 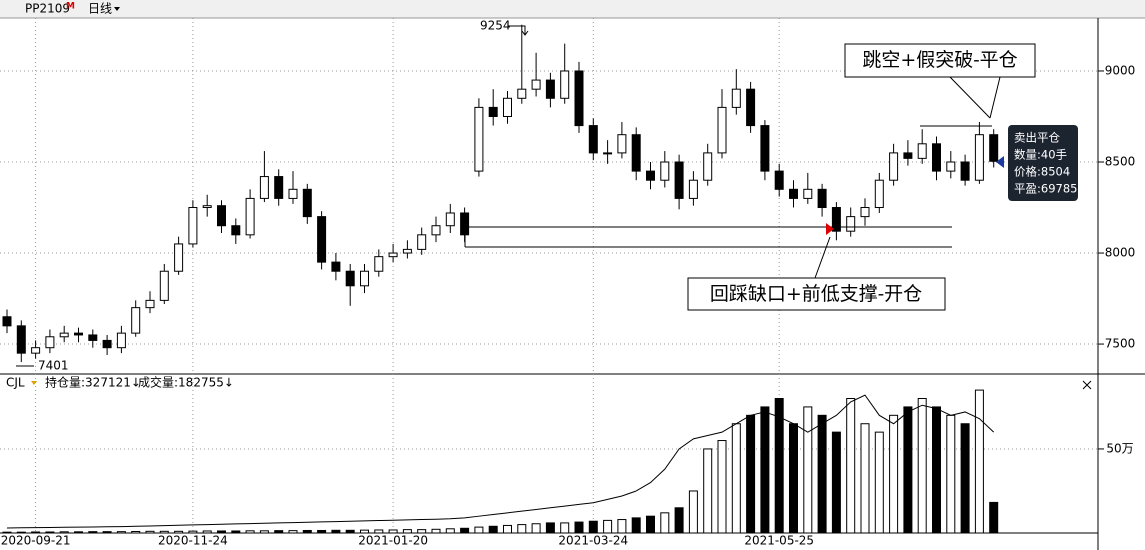 What do you see at coordinates (1120, 70) in the screenshot?
I see `y-tick-label: 9000` at bounding box center [1120, 70].